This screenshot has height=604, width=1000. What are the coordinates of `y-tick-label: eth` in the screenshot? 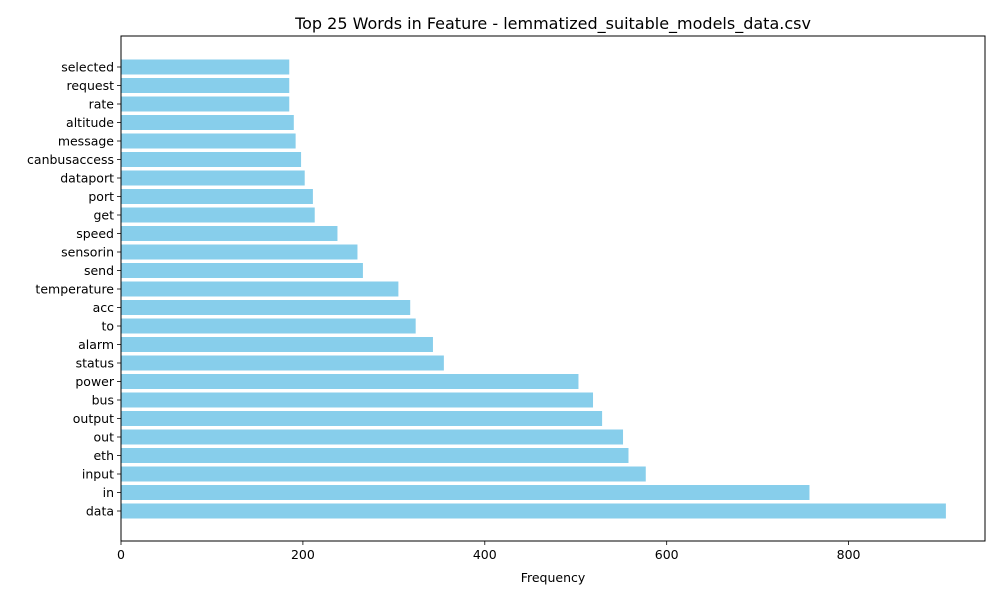 It's located at (103, 455).